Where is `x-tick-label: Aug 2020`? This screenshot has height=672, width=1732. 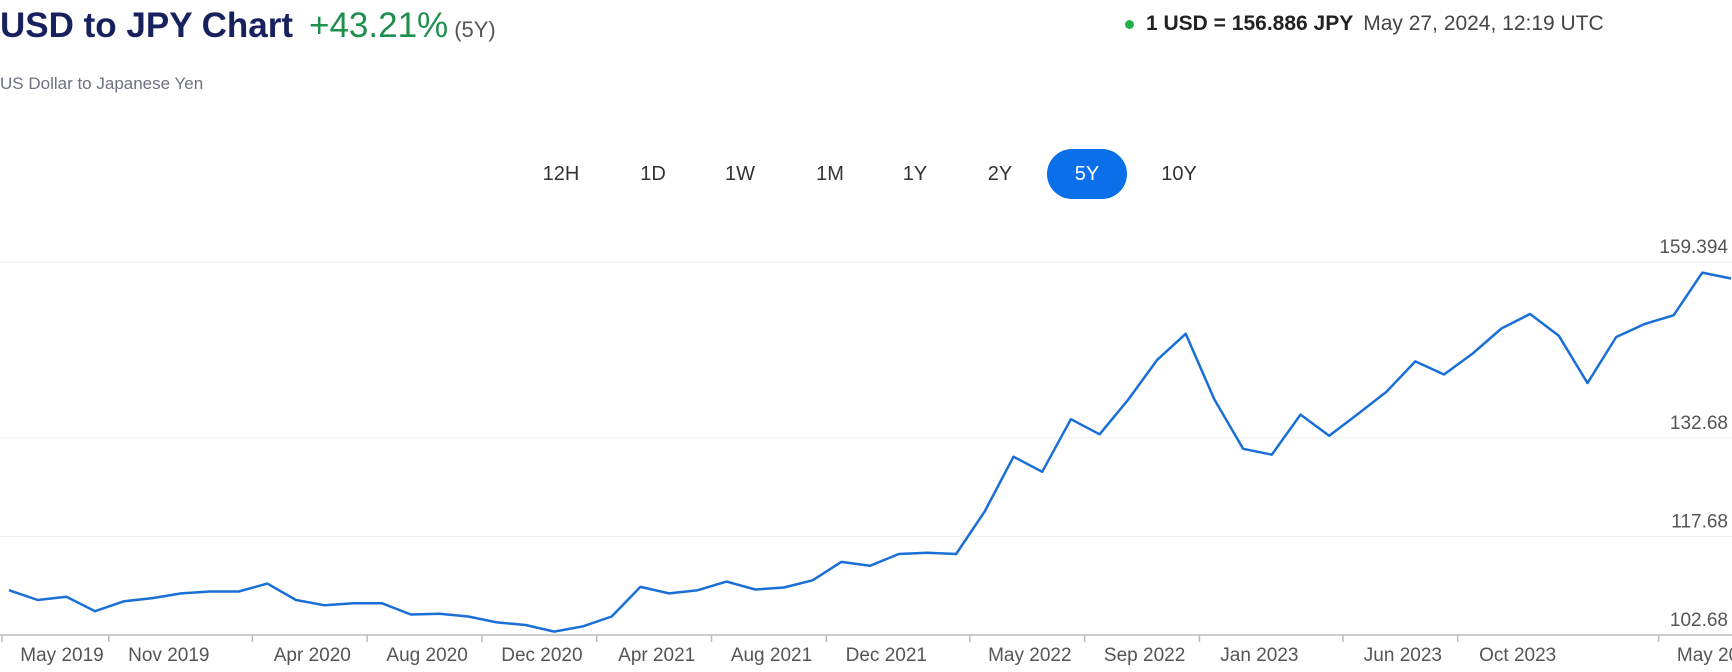 x-tick-label: Aug 2020 is located at coordinates (426, 655).